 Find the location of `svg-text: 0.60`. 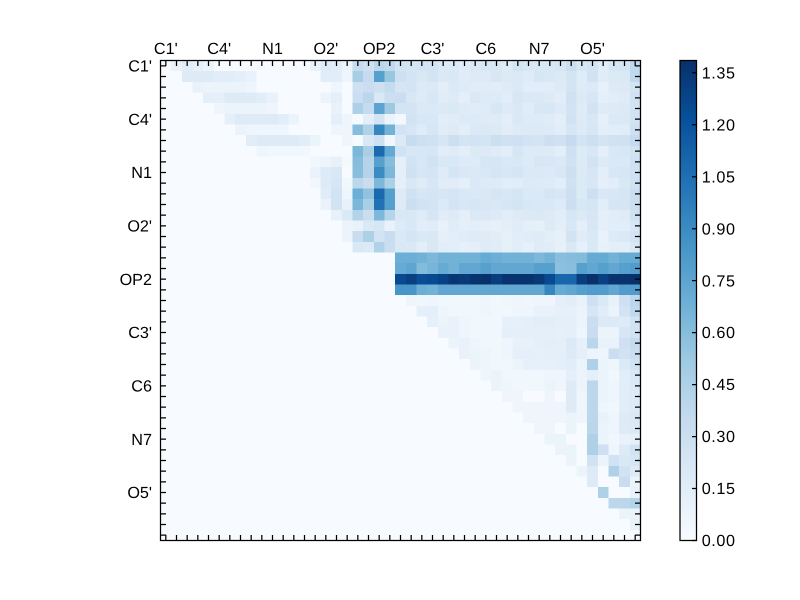

svg-text: 0.60 is located at coordinates (719, 333).